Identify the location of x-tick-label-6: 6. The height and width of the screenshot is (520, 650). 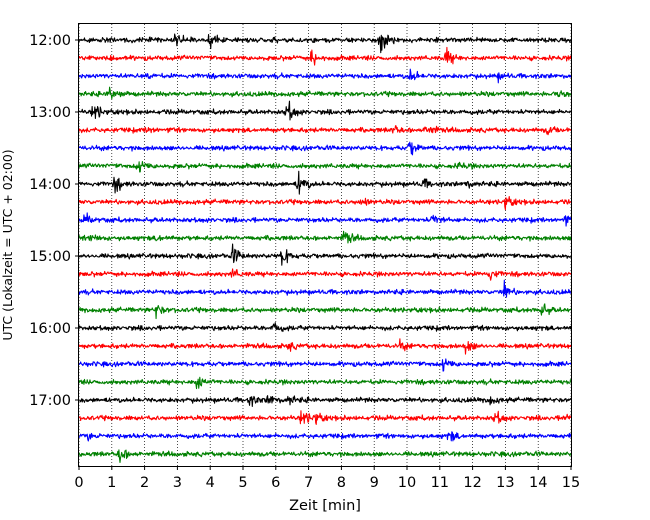
(275, 483).